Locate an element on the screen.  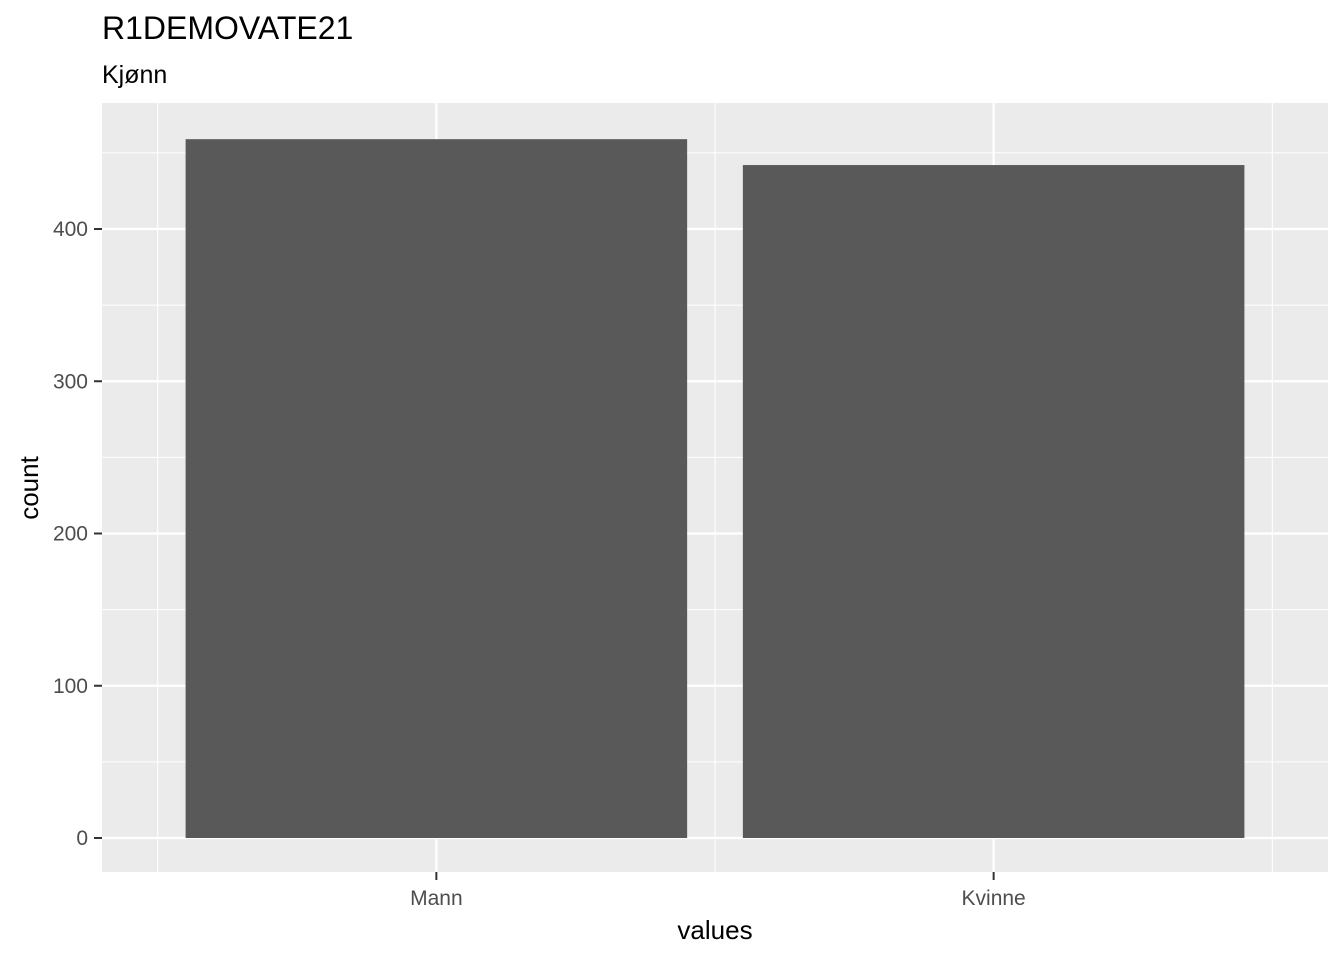
y-tick-label: 100 is located at coordinates (70, 686).